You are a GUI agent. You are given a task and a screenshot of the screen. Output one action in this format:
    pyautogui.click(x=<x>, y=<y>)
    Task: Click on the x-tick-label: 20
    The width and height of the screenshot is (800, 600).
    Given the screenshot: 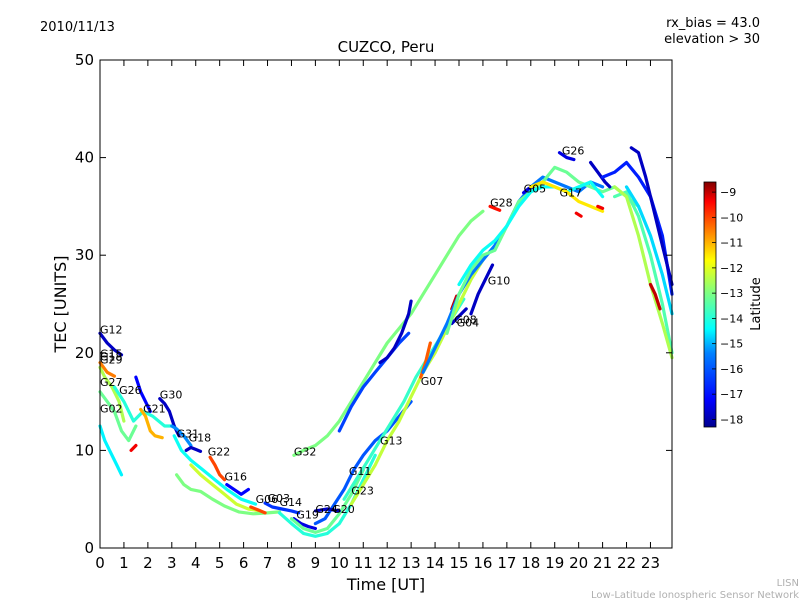 What is the action you would take?
    pyautogui.click(x=578, y=563)
    